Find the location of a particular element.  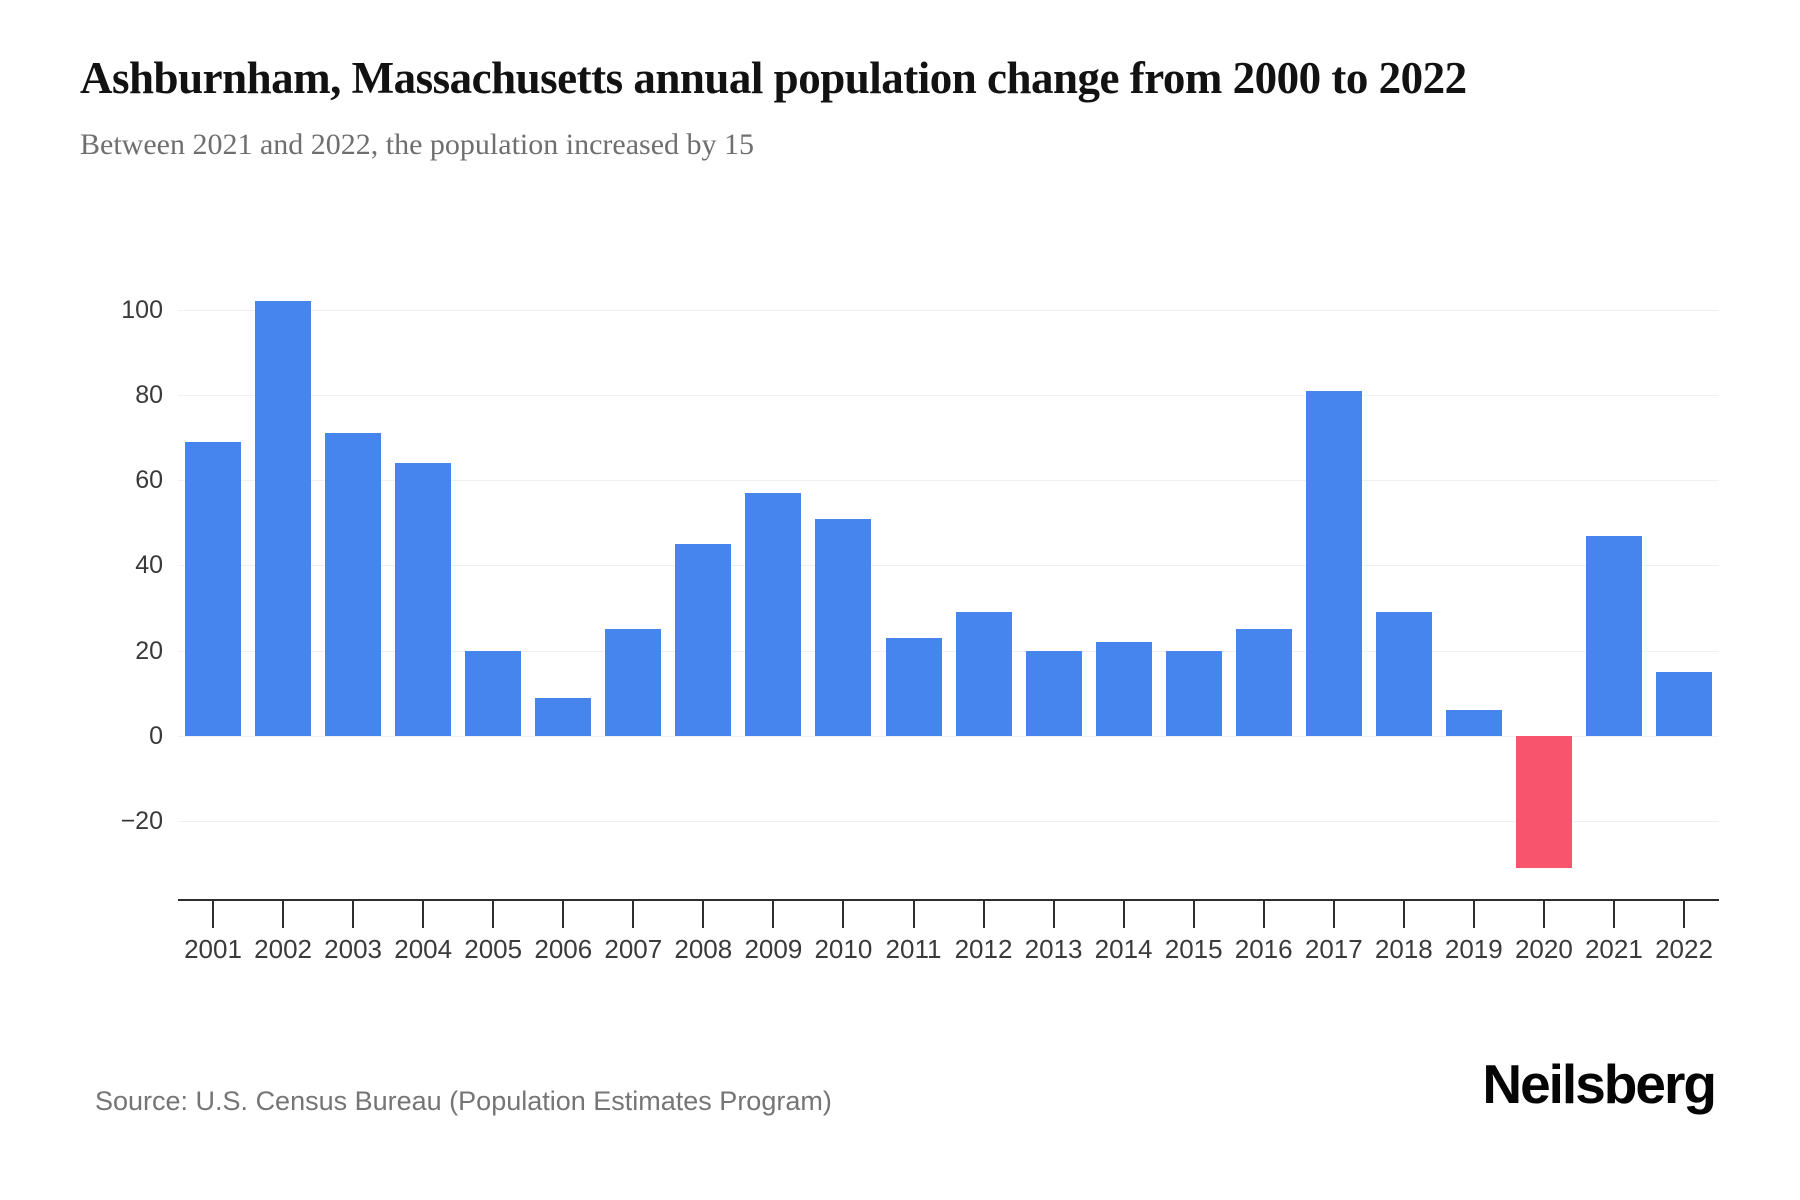

x-tick-2016 is located at coordinates (1263, 914).